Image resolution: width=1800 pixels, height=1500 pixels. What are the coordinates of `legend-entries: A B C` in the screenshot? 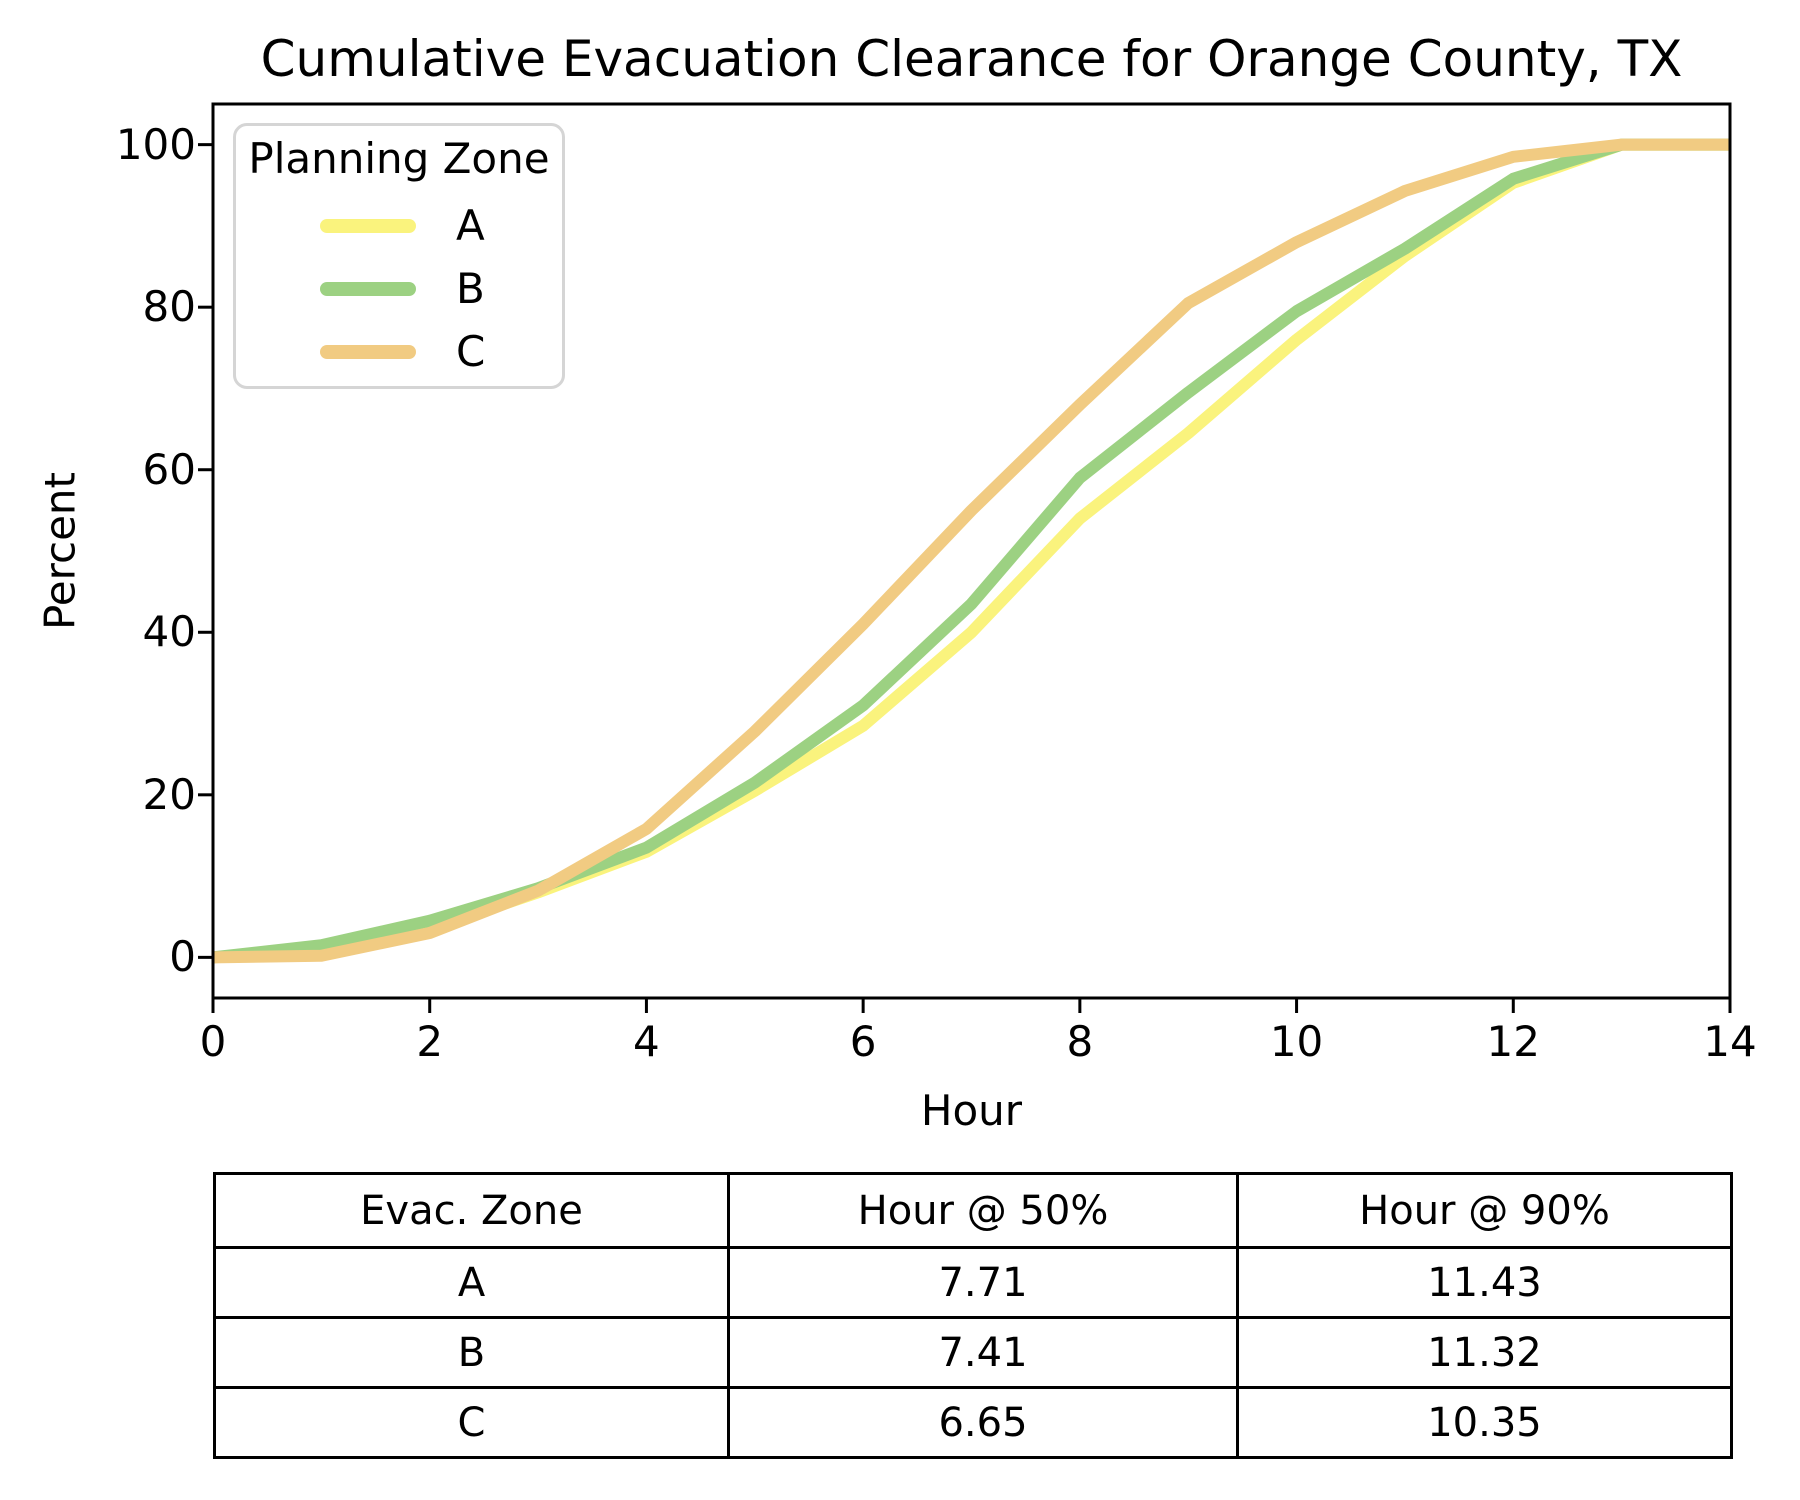 It's located at (399, 288).